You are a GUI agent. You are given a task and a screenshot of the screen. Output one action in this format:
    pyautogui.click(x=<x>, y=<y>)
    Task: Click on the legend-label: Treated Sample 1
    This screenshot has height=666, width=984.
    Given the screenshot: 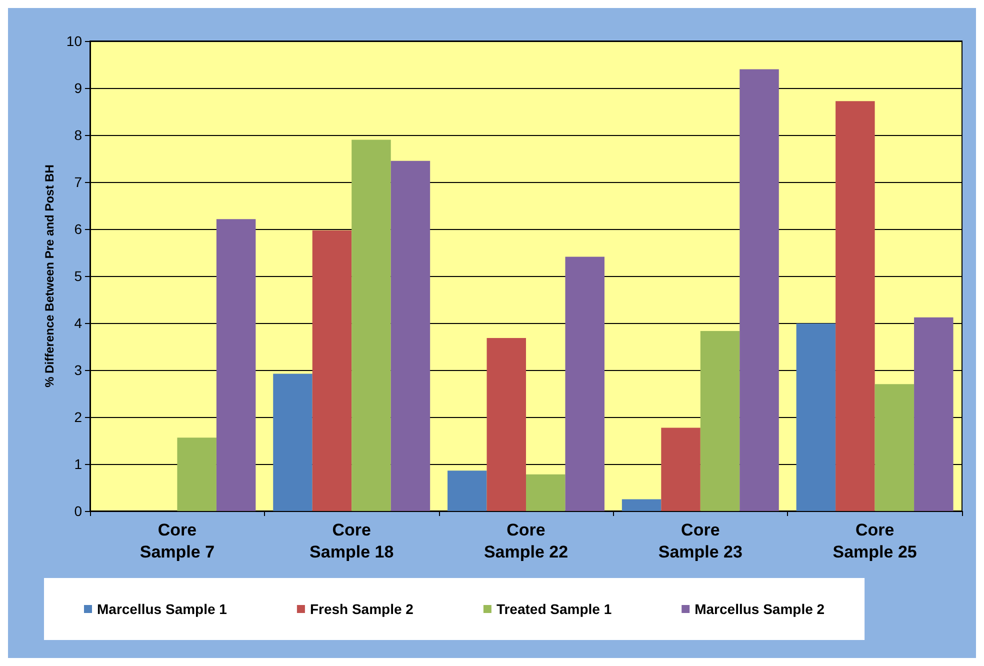 What is the action you would take?
    pyautogui.click(x=554, y=609)
    